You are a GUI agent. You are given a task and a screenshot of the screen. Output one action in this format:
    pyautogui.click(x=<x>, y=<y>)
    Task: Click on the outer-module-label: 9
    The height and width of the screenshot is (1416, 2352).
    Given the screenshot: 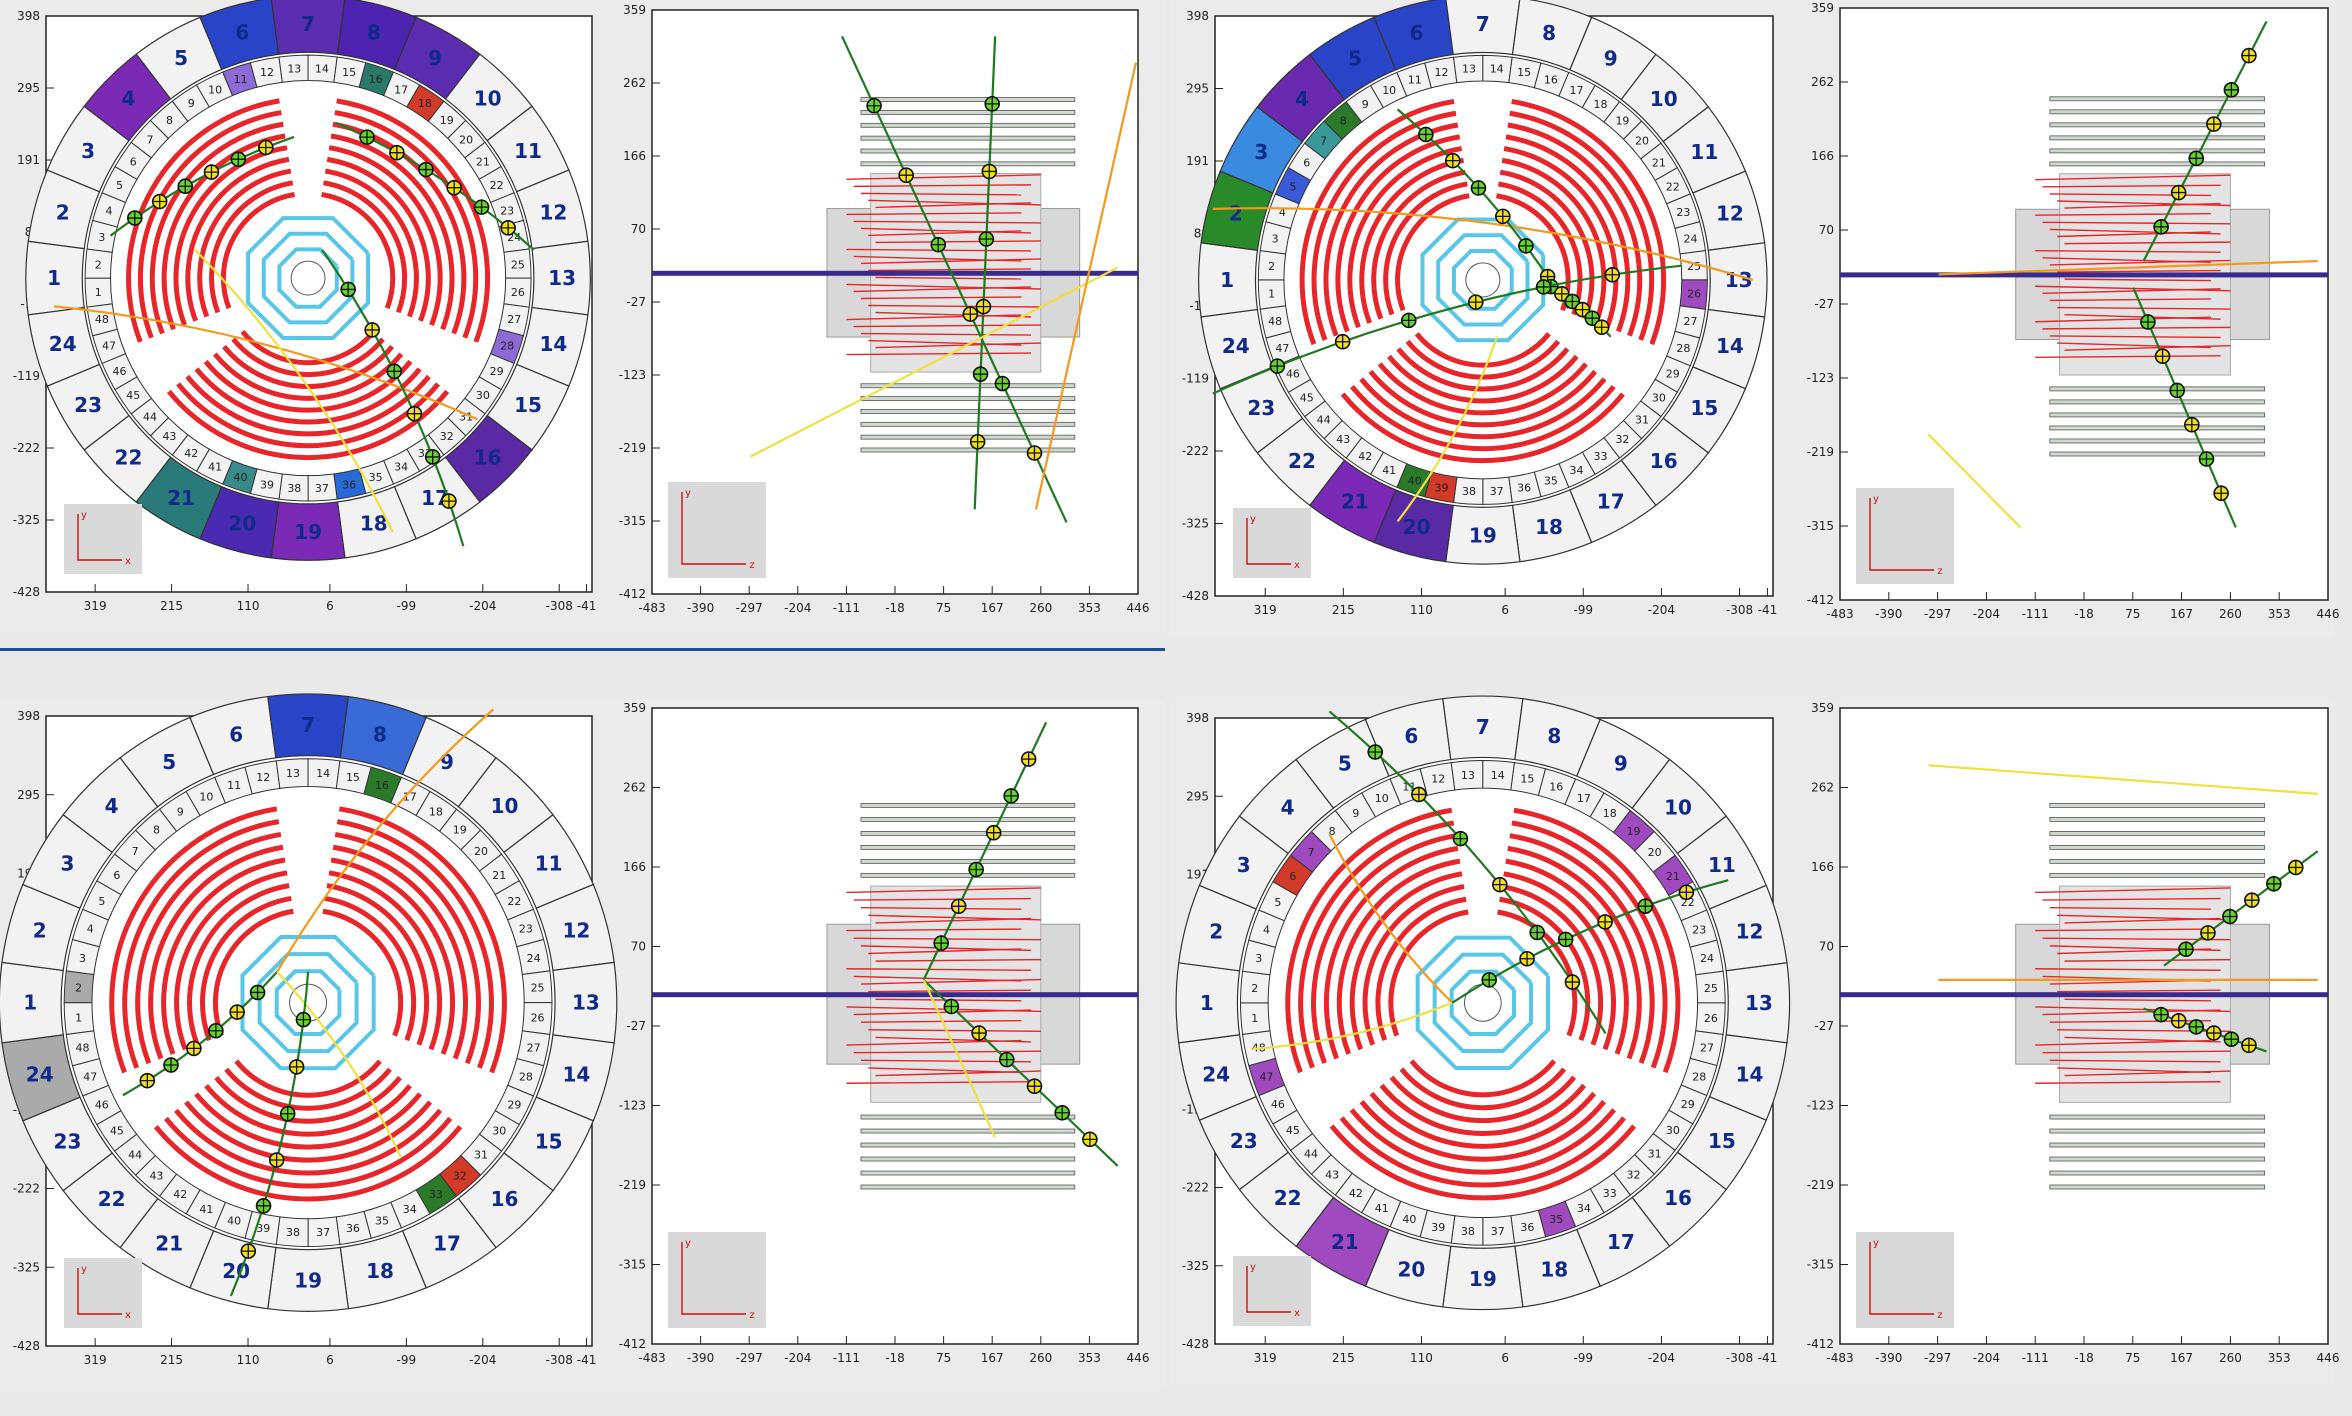 What is the action you would take?
    pyautogui.click(x=1611, y=58)
    